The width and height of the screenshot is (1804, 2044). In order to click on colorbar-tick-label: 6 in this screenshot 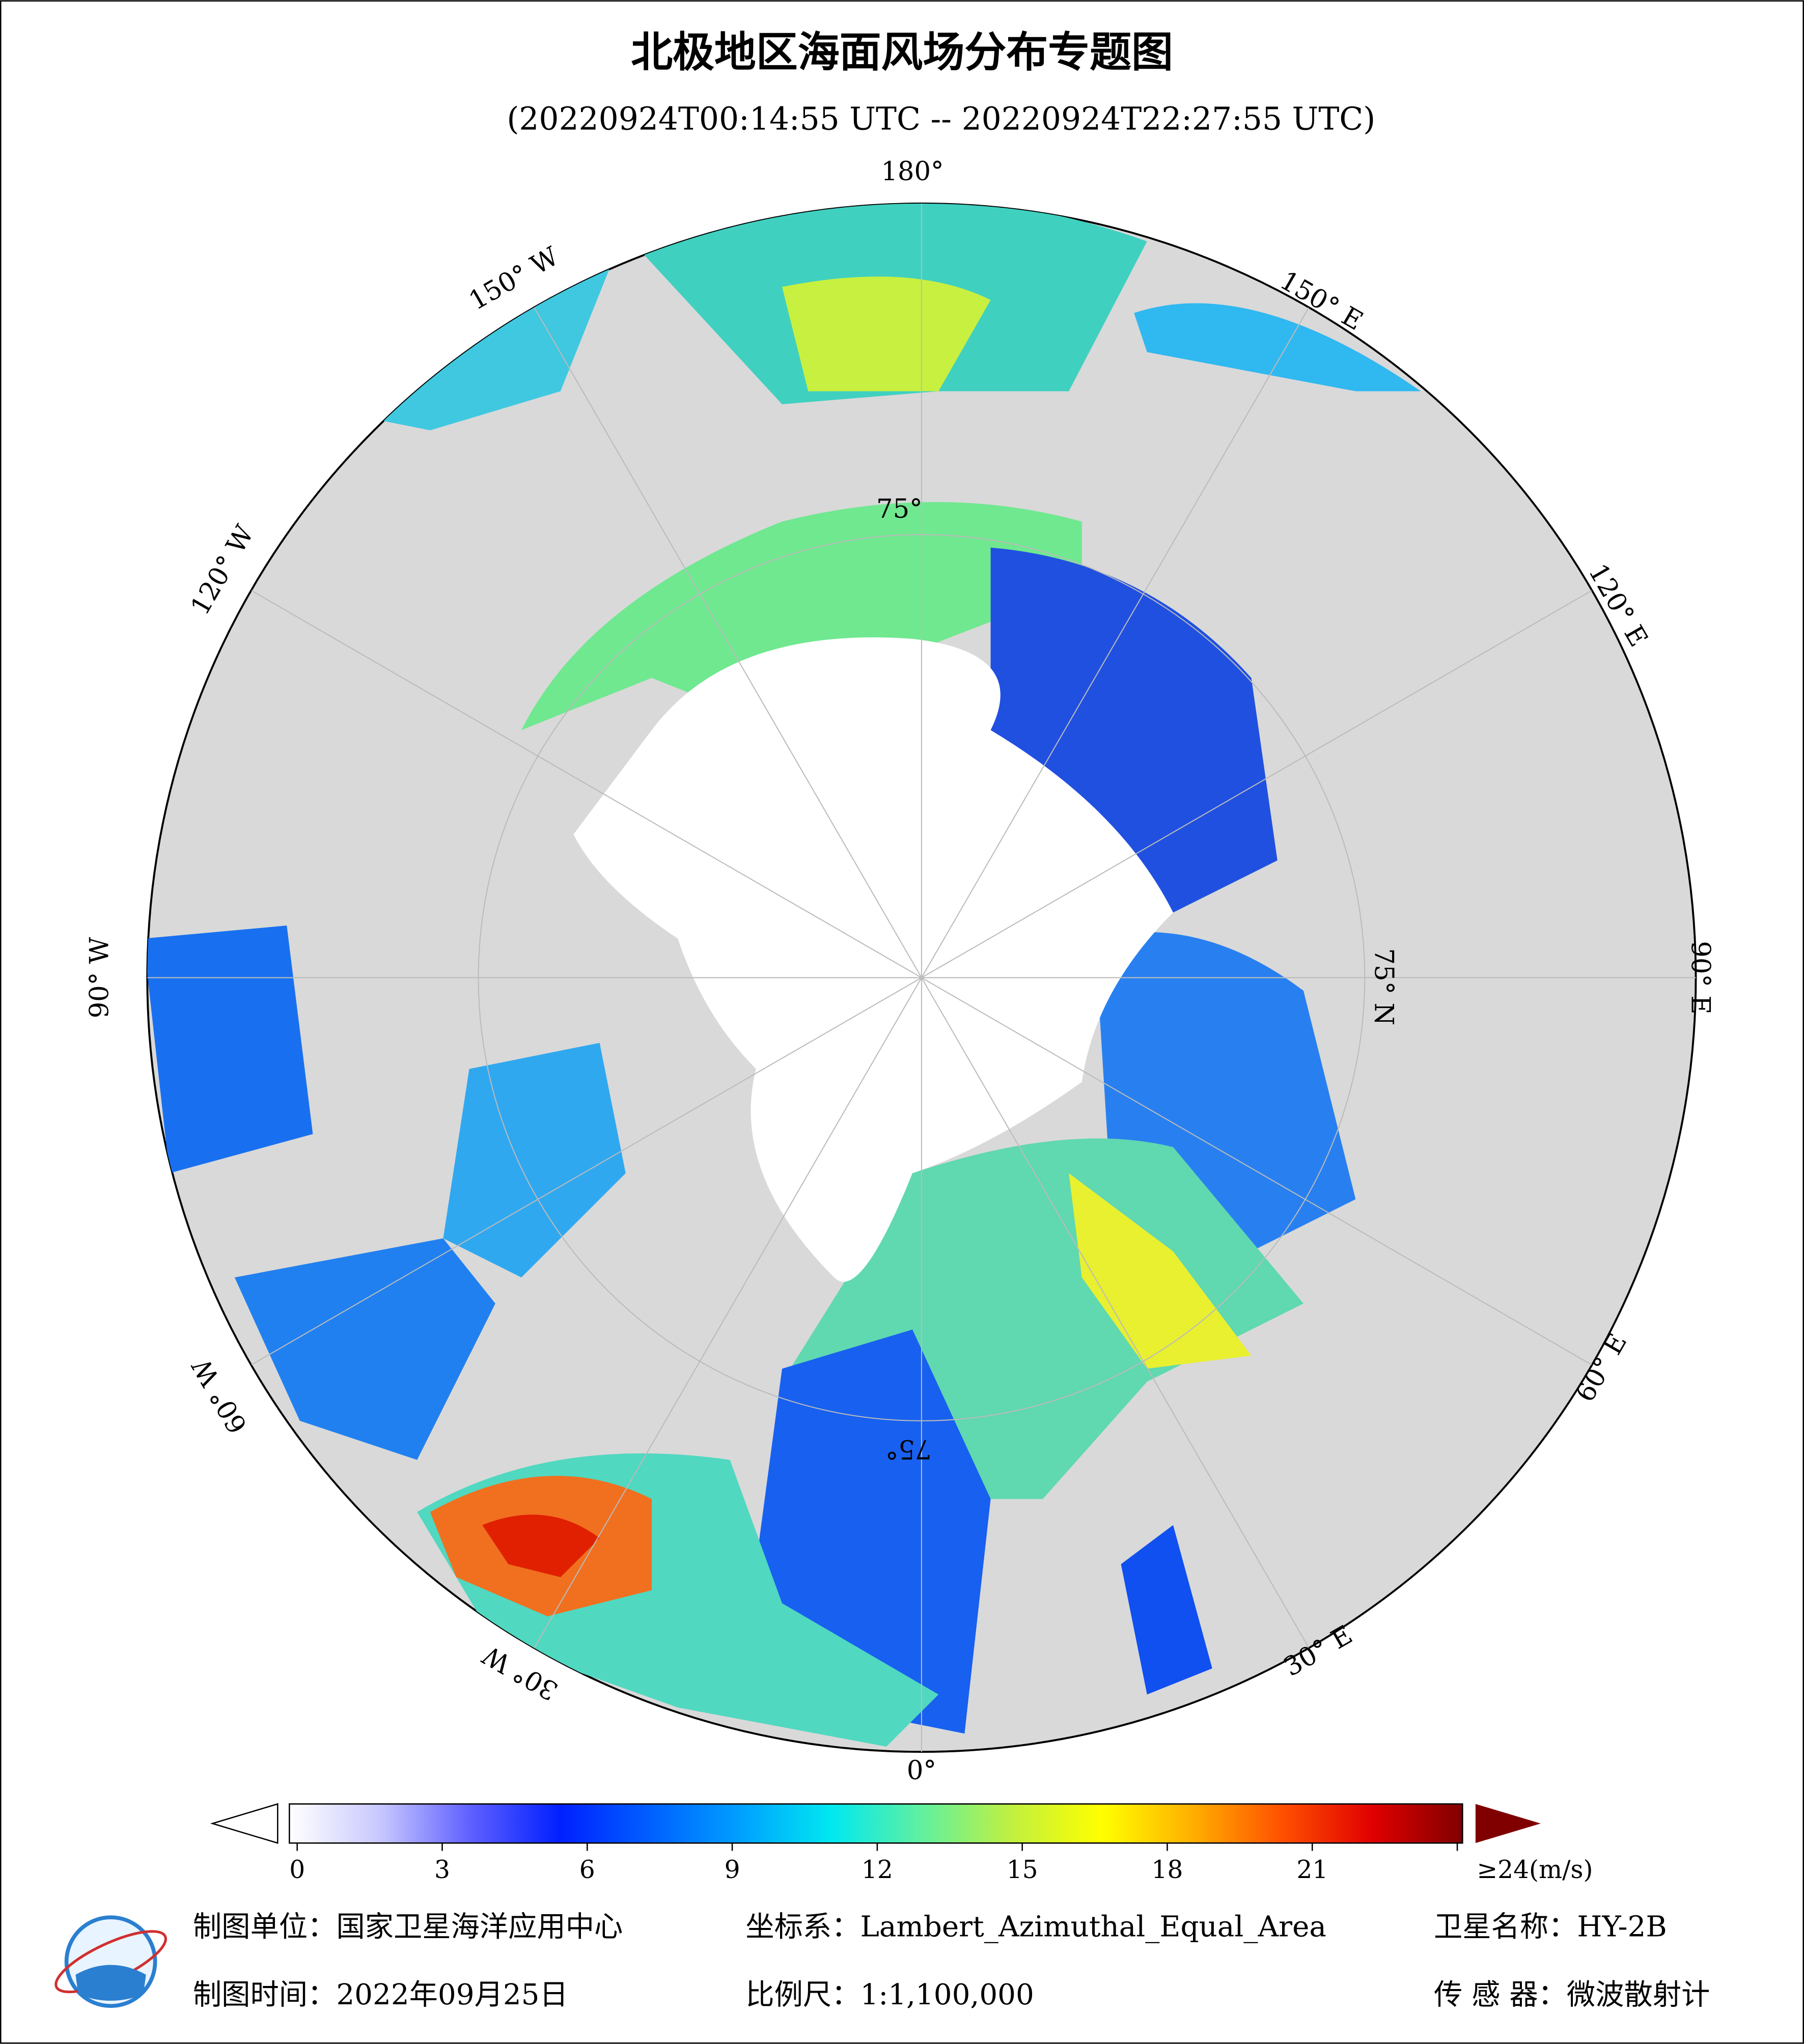, I will do `click(587, 1870)`.